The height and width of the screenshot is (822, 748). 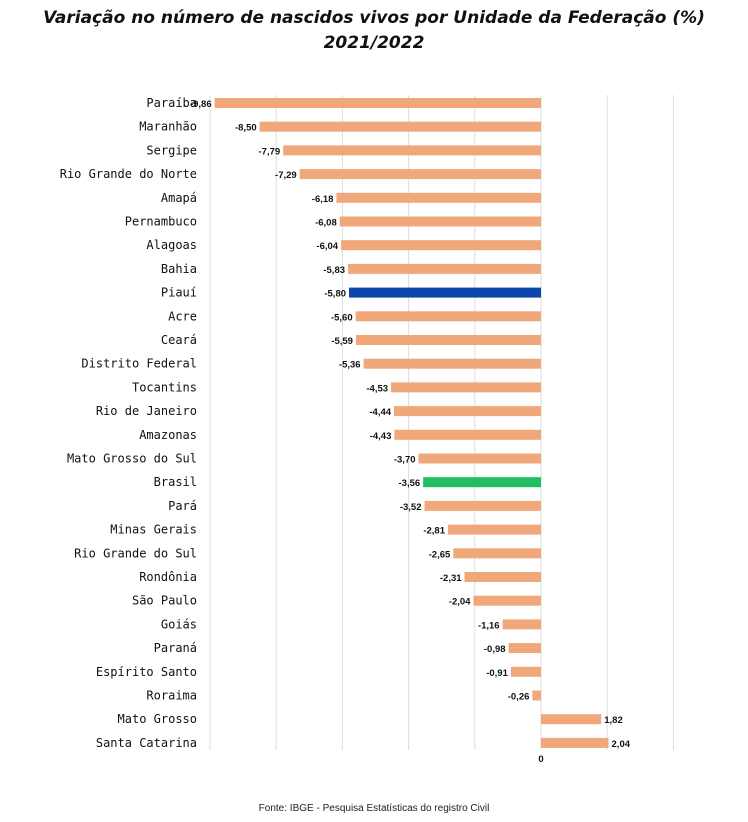 What do you see at coordinates (489, 625) in the screenshot?
I see `value-label: -1,16` at bounding box center [489, 625].